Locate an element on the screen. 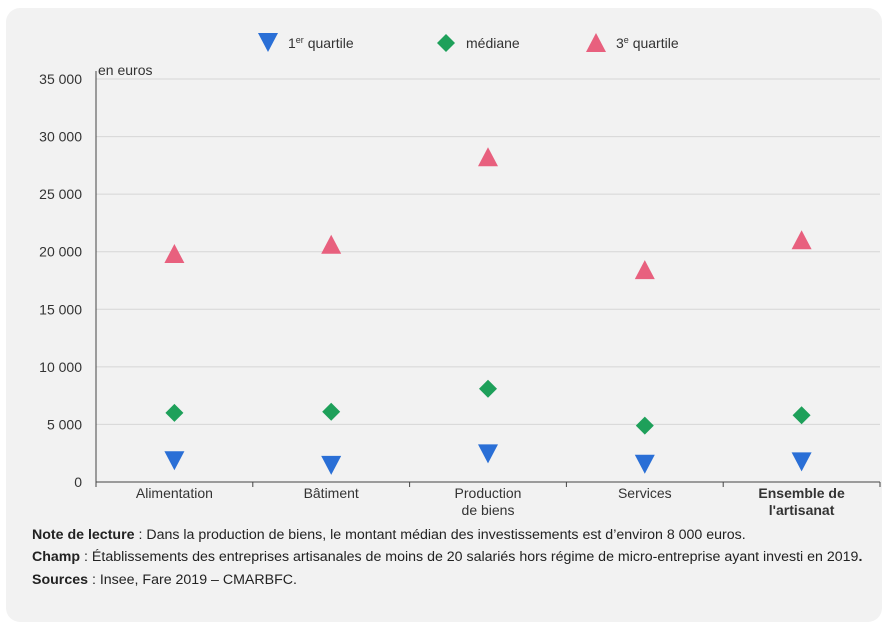 The width and height of the screenshot is (888, 630). reading-note-label: Note de lecture is located at coordinates (83, 535).